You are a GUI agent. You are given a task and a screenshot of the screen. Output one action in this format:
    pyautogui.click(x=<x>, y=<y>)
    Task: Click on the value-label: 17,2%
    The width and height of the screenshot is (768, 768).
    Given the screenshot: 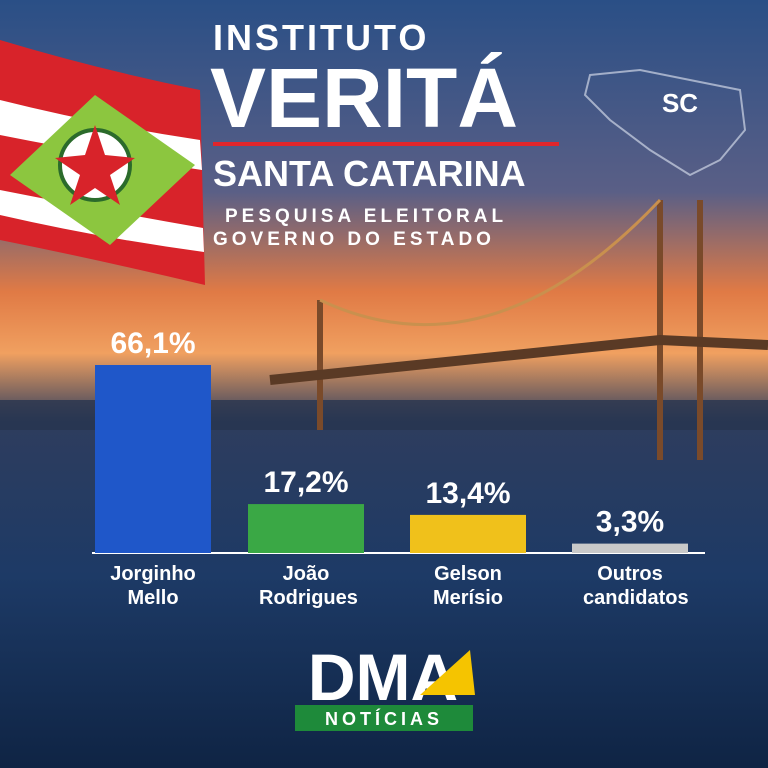 What is the action you would take?
    pyautogui.click(x=305, y=482)
    